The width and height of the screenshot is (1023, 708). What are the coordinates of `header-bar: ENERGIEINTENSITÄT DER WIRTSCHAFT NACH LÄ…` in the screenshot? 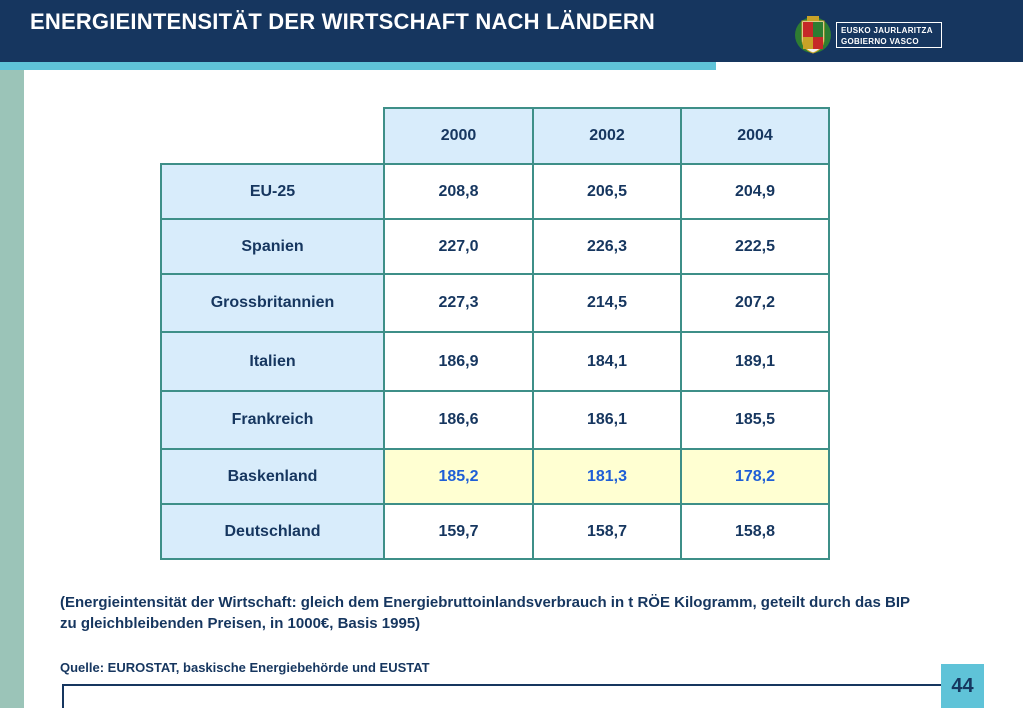 It's located at (511, 31).